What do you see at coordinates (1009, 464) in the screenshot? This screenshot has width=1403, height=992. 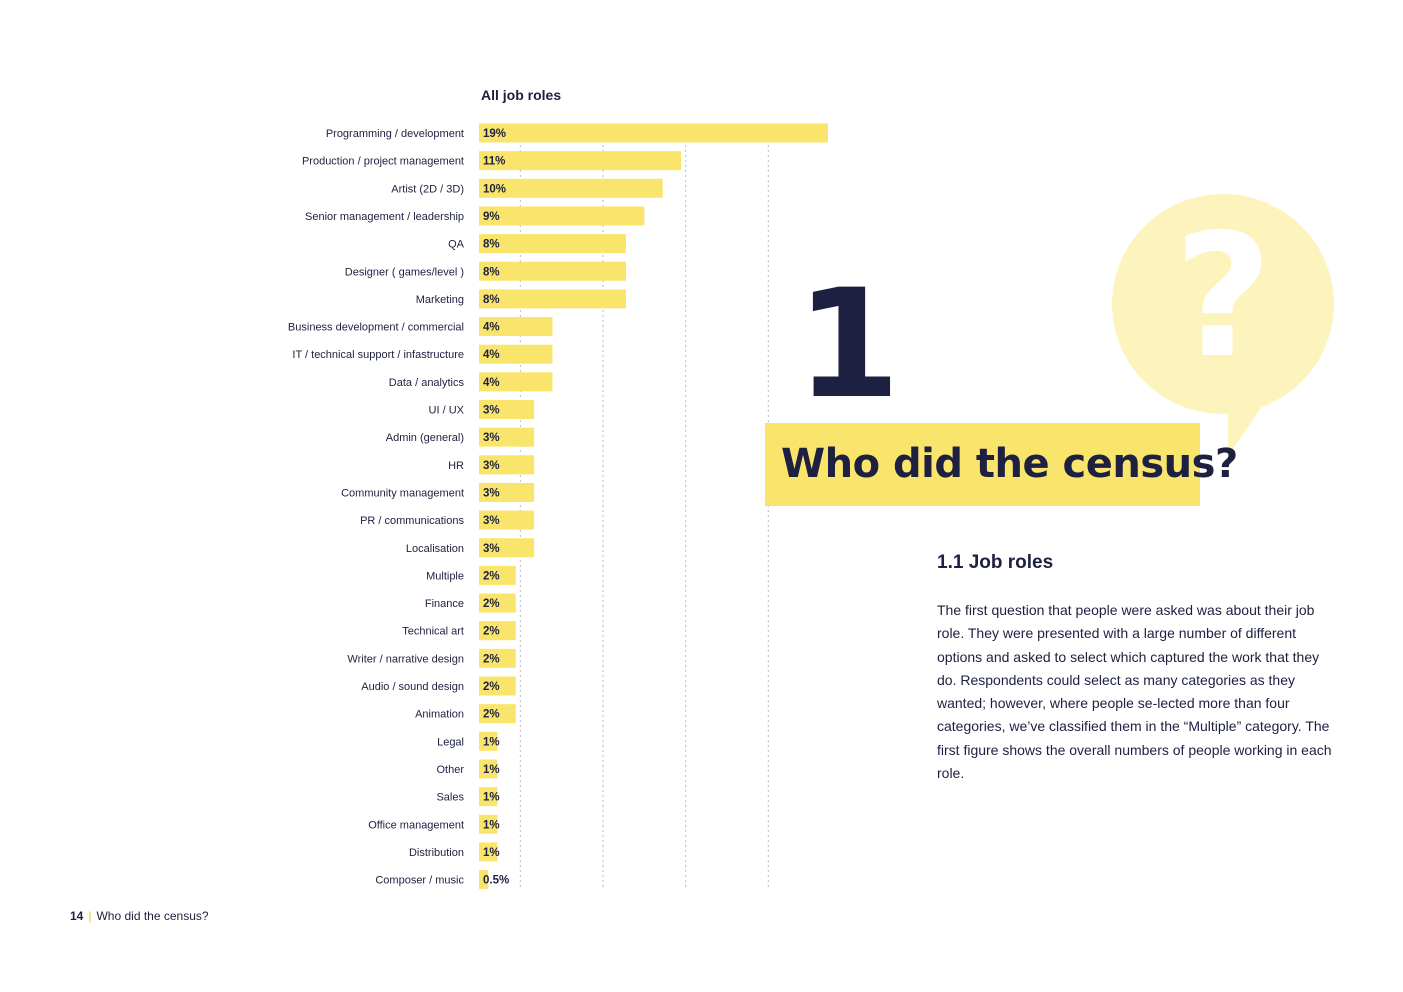 I see `chapter-title: Who did the census?` at bounding box center [1009, 464].